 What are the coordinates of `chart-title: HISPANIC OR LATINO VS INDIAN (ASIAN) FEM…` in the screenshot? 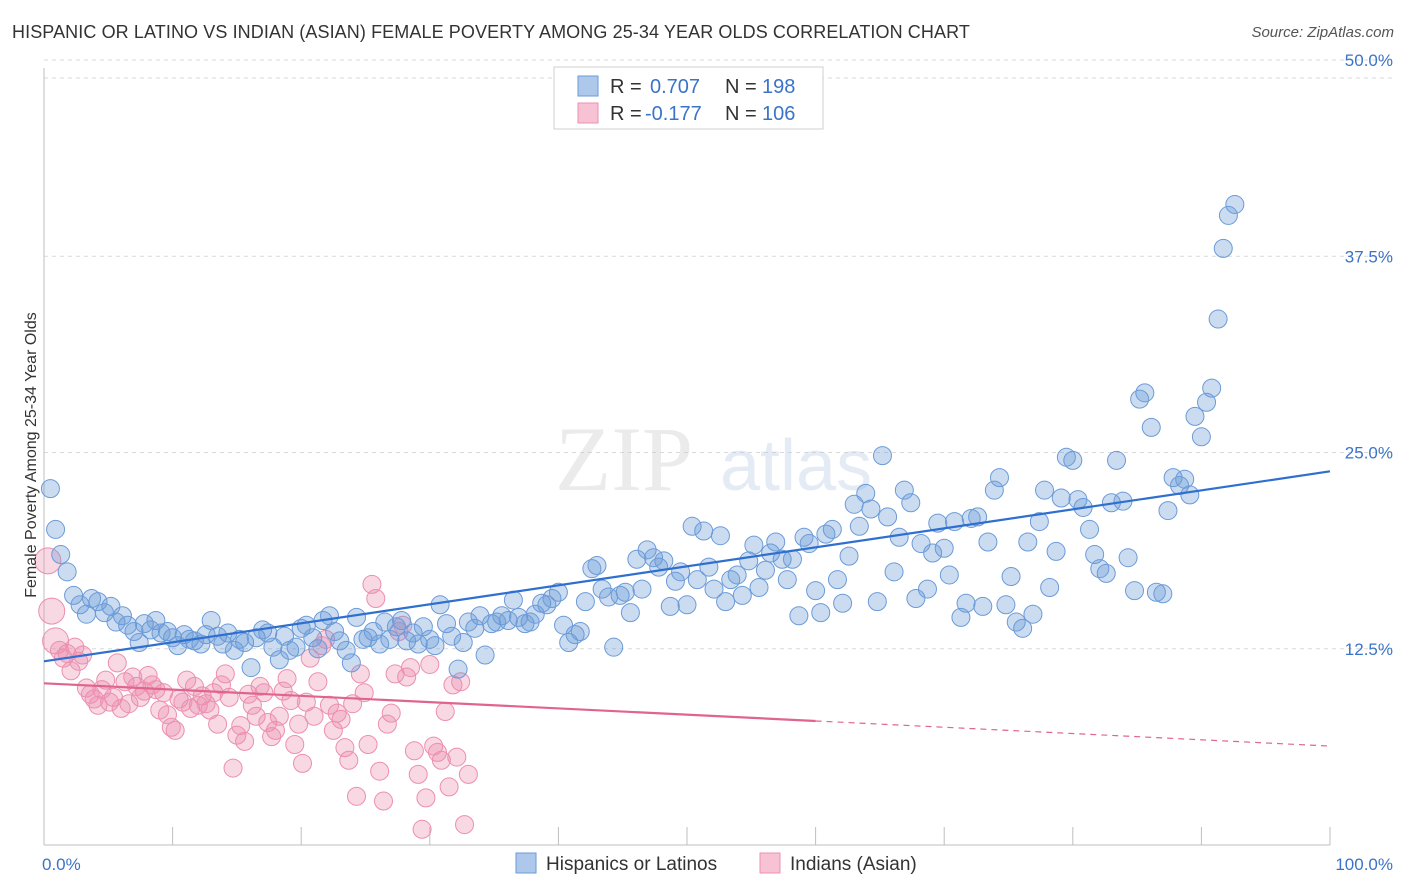 It's located at (491, 32).